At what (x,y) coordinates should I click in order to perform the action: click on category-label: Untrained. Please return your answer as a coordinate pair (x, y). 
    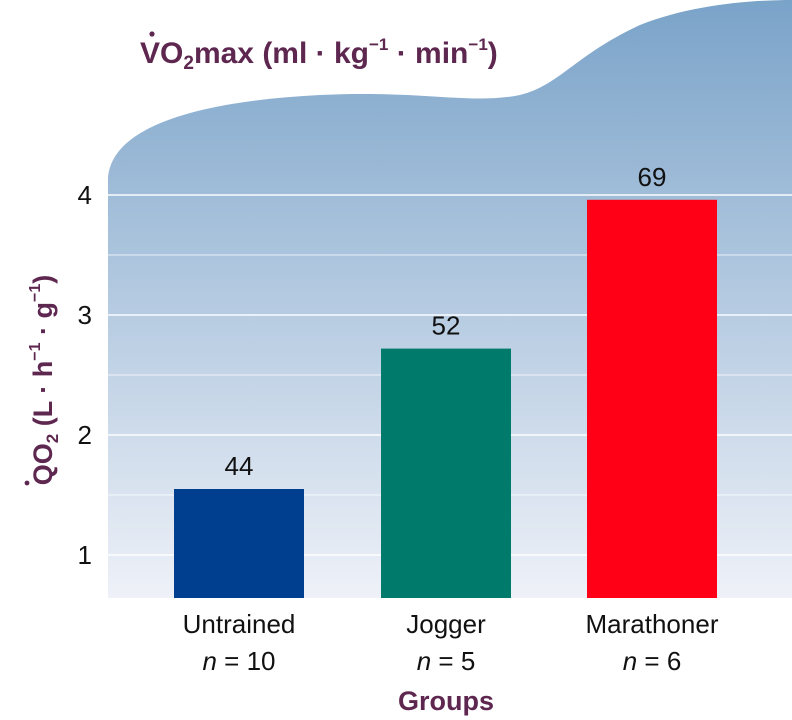
    Looking at the image, I should click on (239, 624).